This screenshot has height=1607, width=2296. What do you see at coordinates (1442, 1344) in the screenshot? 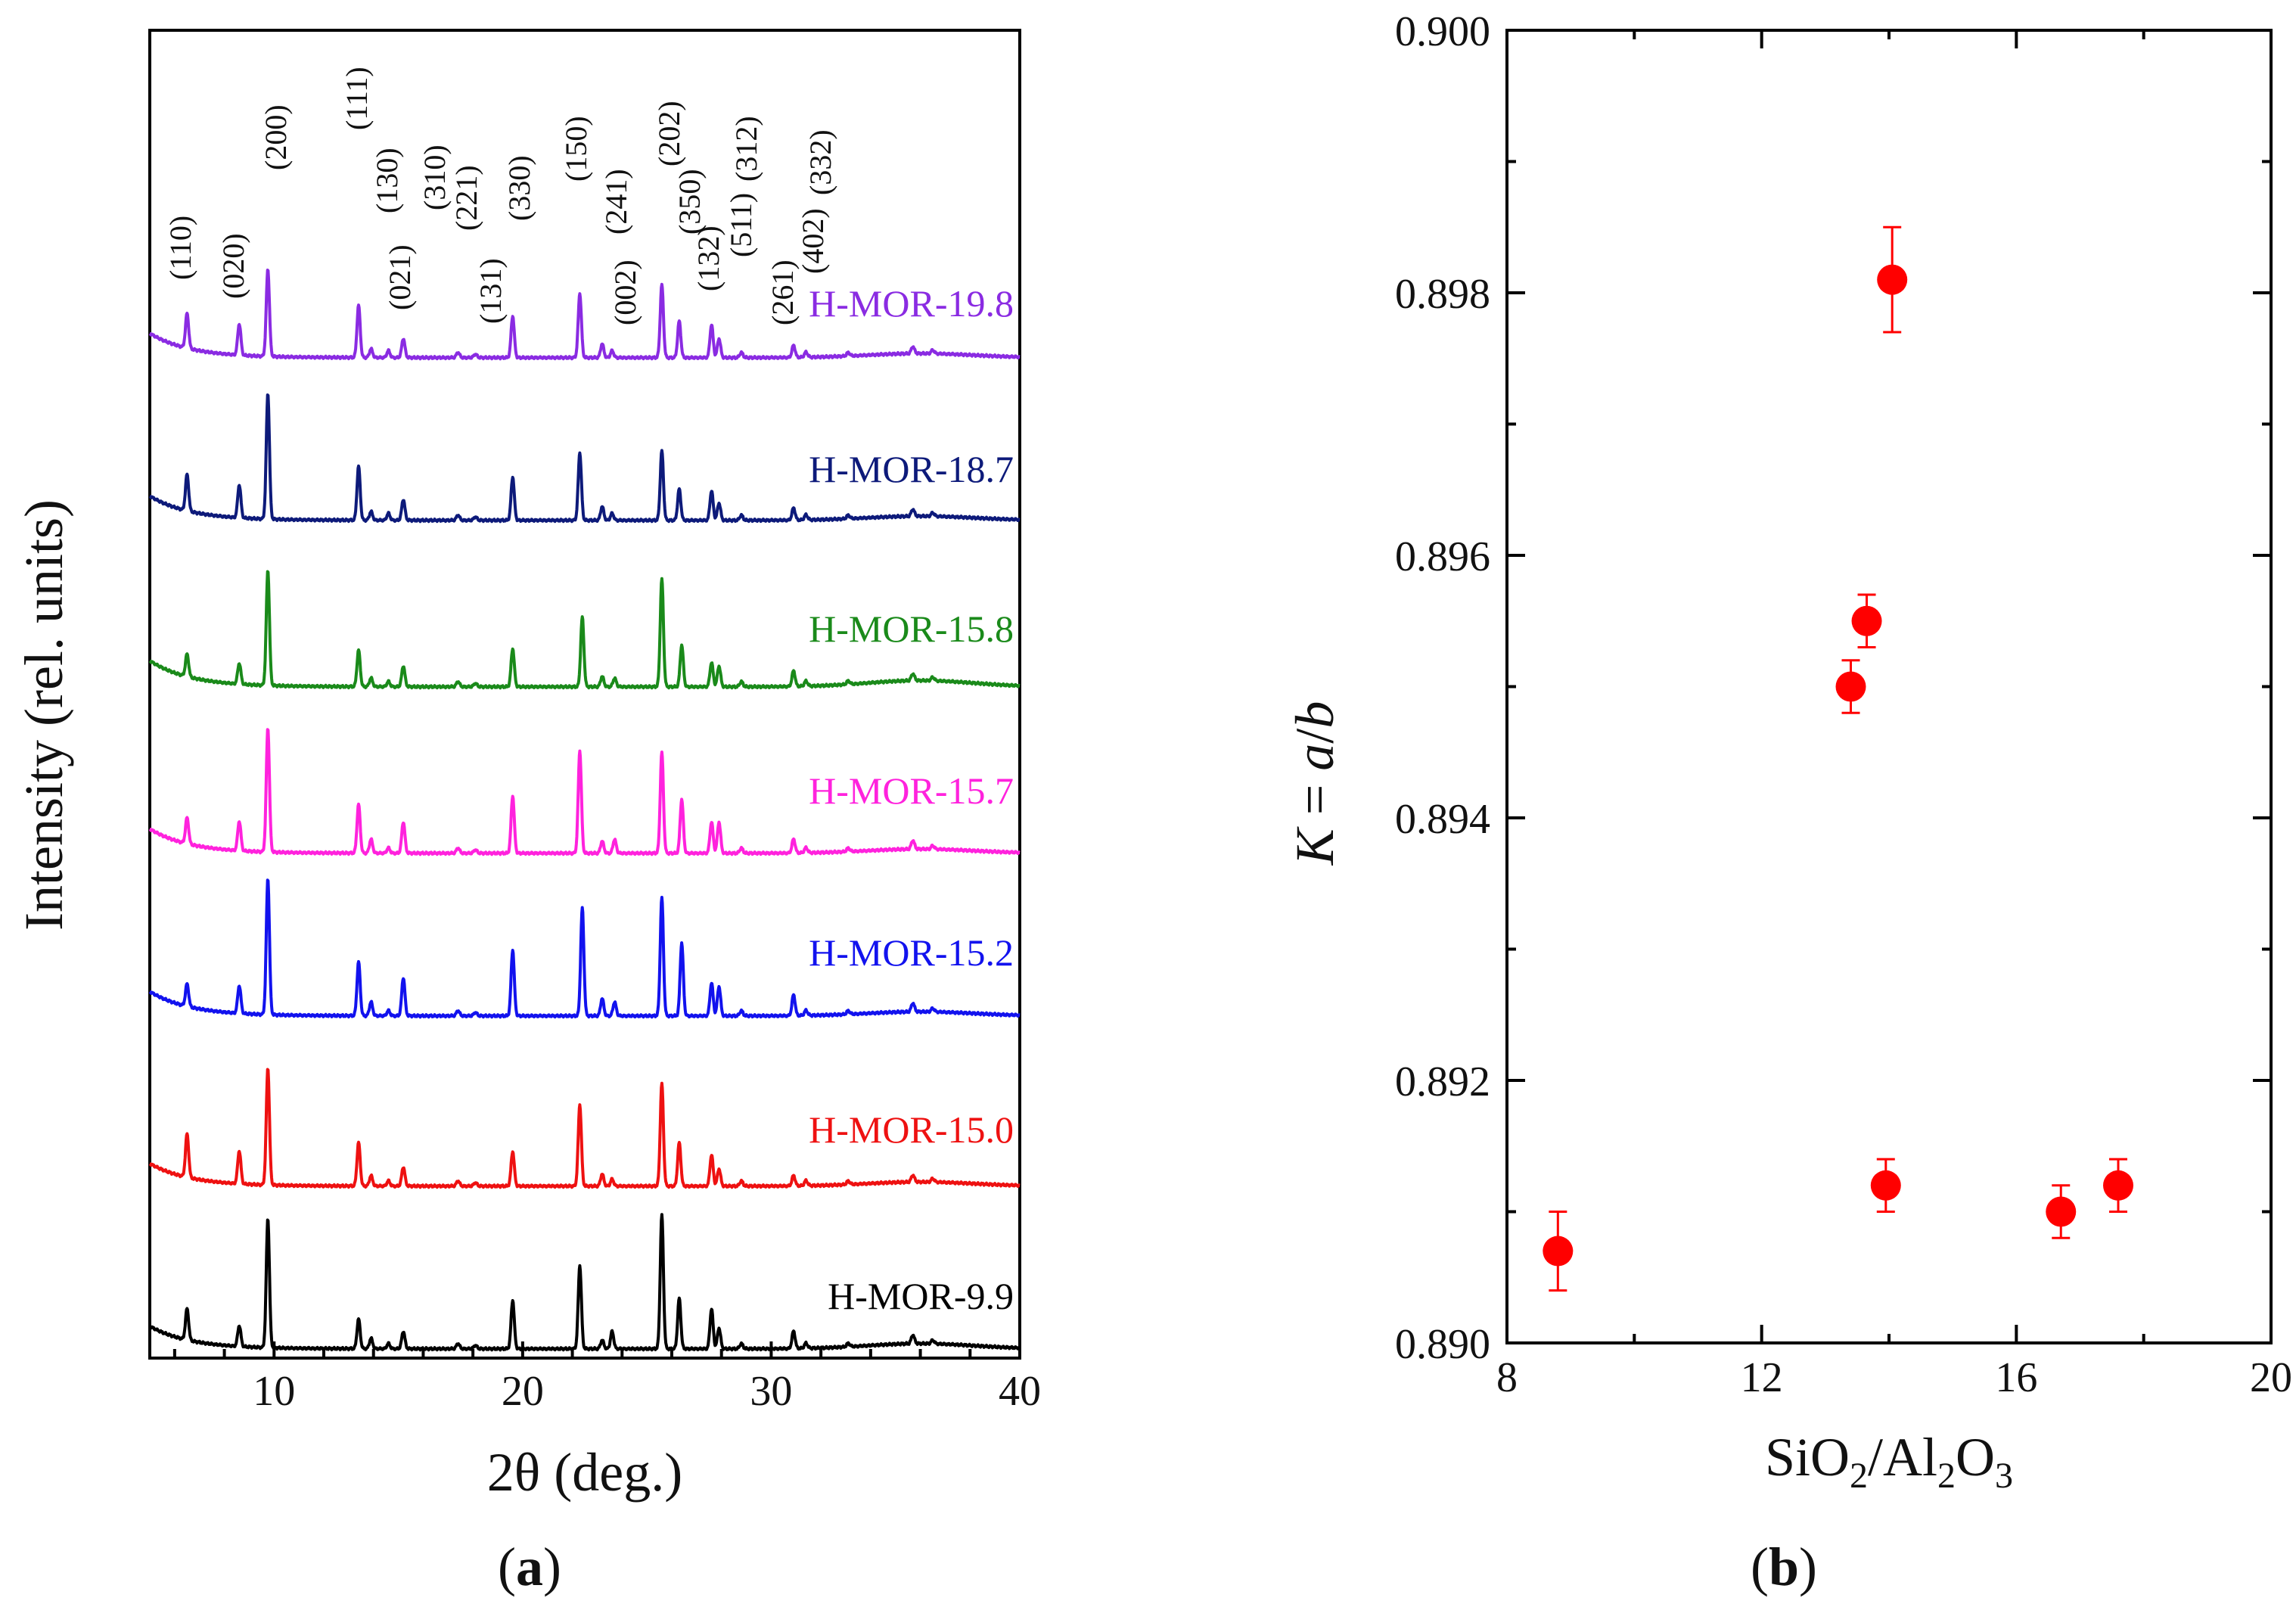
I see `y-tick-label: 0.890` at bounding box center [1442, 1344].